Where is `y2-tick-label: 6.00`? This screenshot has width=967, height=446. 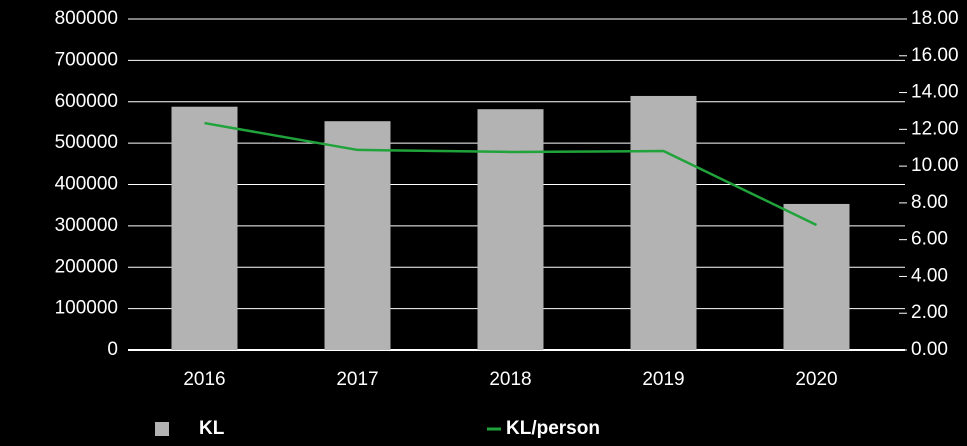
y2-tick-label: 6.00 is located at coordinates (929, 239).